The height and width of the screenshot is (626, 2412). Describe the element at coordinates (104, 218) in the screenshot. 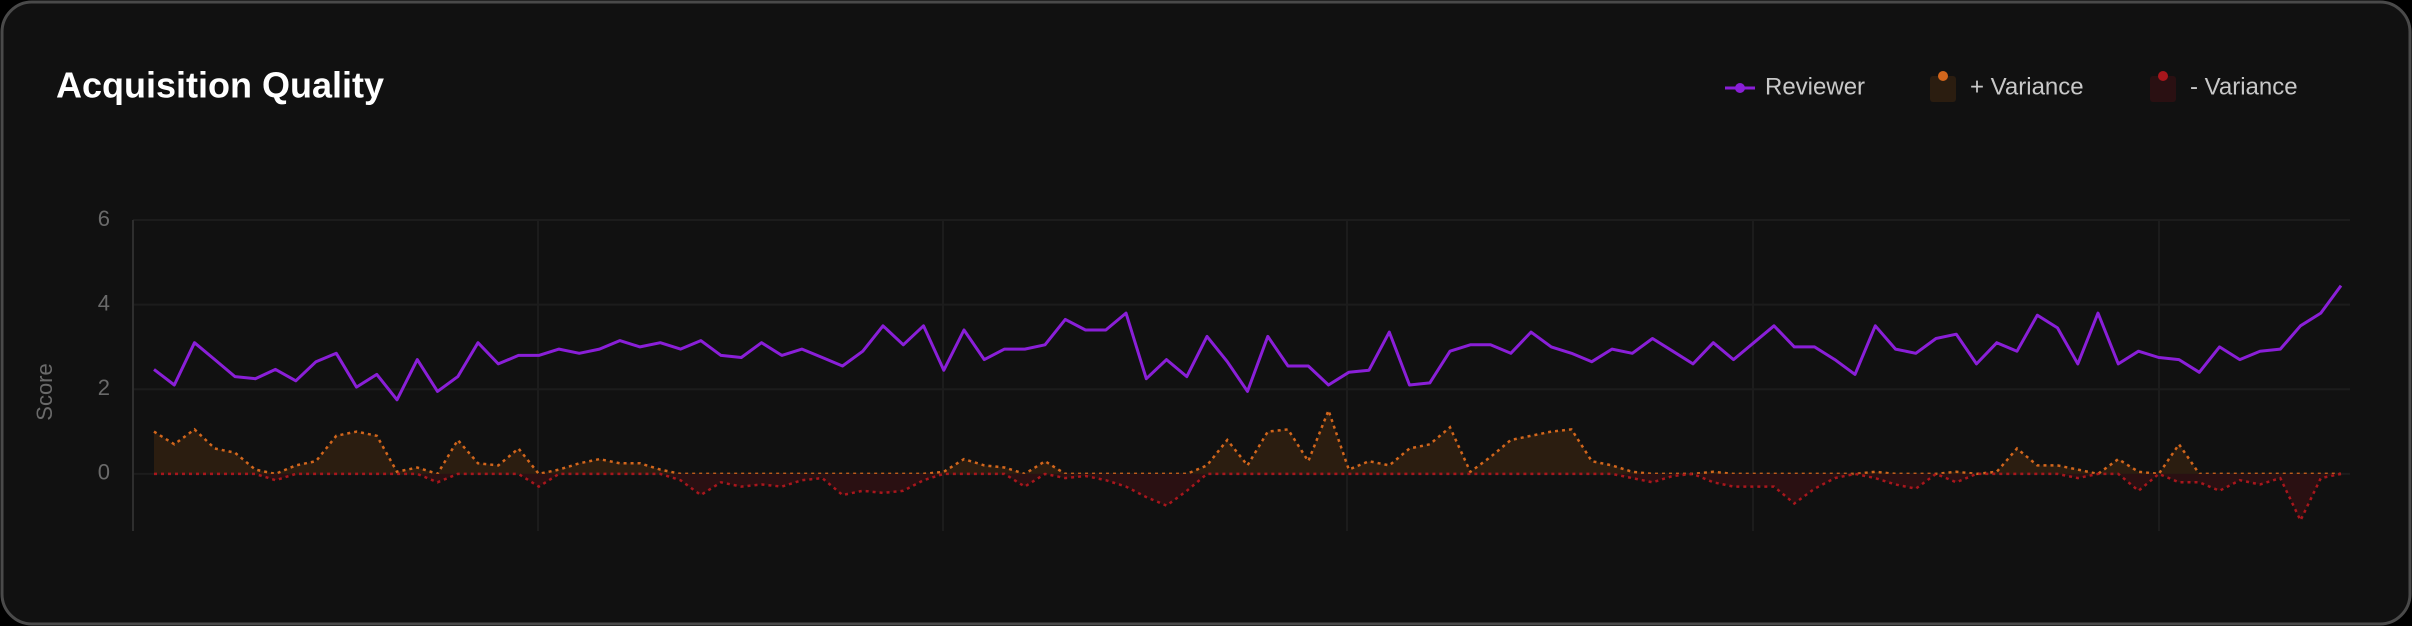

I see `y-tick-label: 6` at that location.